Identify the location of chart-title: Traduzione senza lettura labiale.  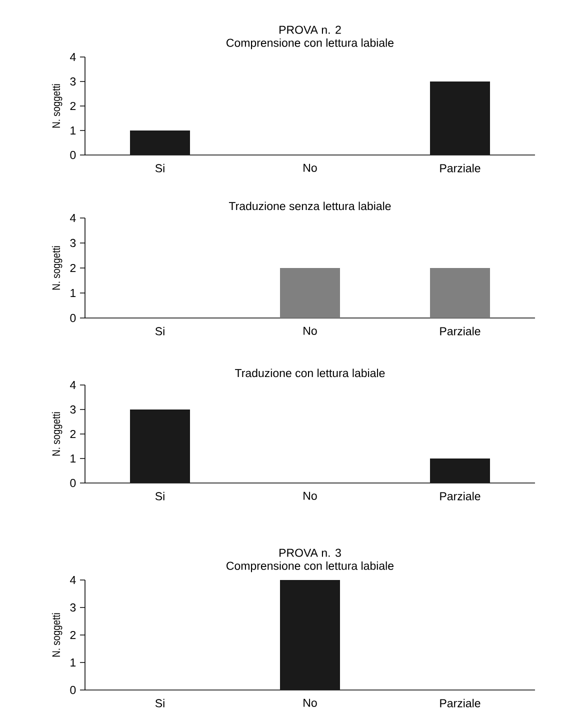
(309, 206).